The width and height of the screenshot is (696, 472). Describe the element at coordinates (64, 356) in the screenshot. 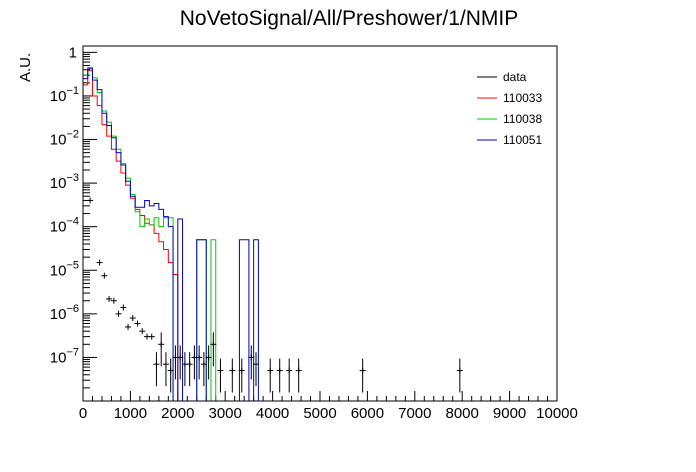

I see `y-tick-label: 10⁻⁷` at that location.